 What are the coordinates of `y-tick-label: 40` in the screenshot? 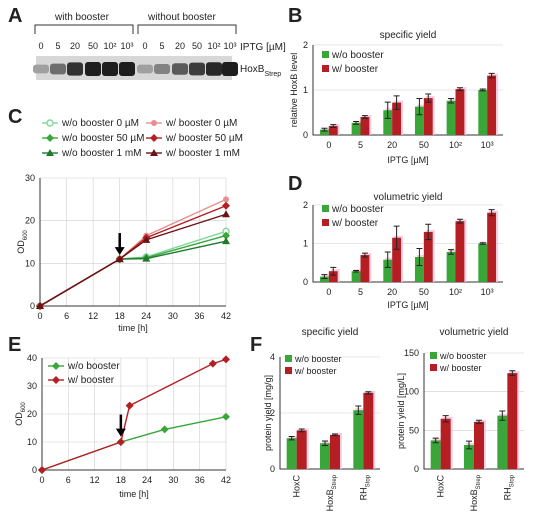 It's located at (32, 358).